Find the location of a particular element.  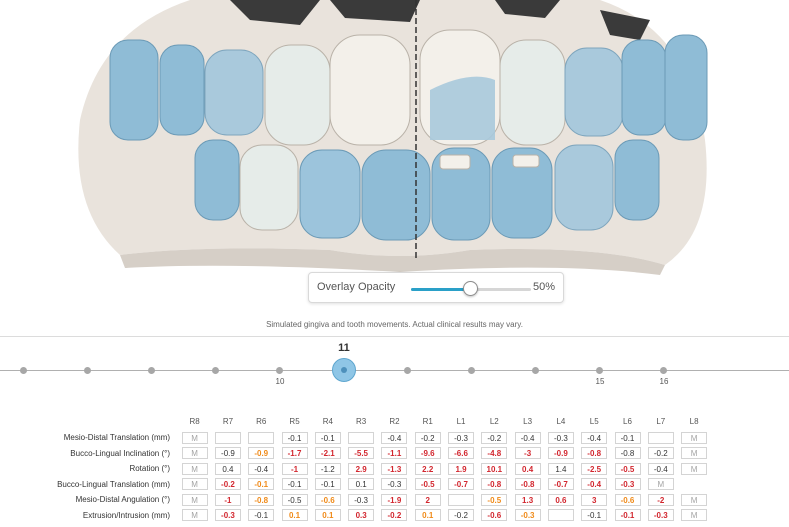

cell-value: -0.7 is located at coordinates (561, 484).